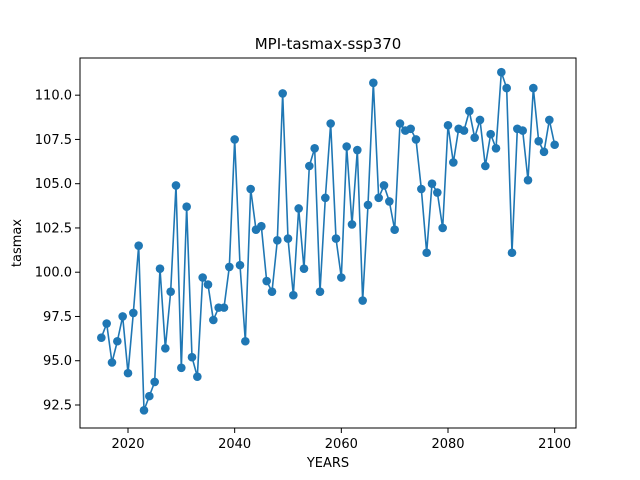 Image resolution: width=640 pixels, height=480 pixels. Describe the element at coordinates (341, 444) in the screenshot. I see `x-tick-label: 2060` at that location.